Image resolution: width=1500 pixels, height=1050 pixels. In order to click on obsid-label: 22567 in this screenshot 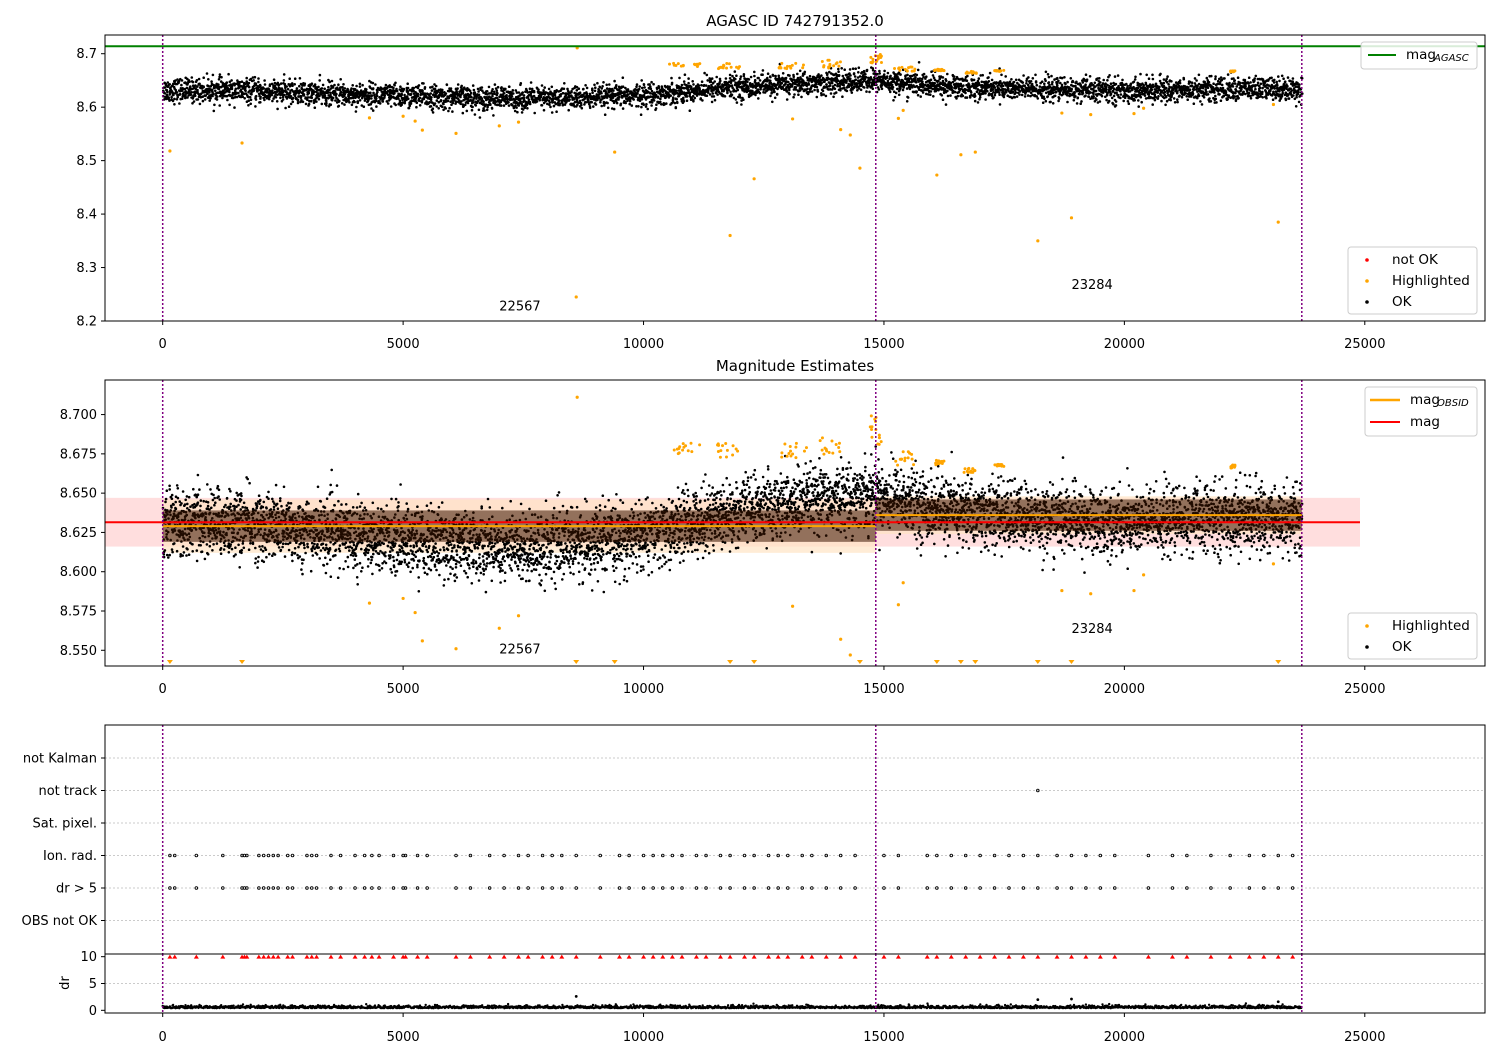, I will do `click(519, 306)`.